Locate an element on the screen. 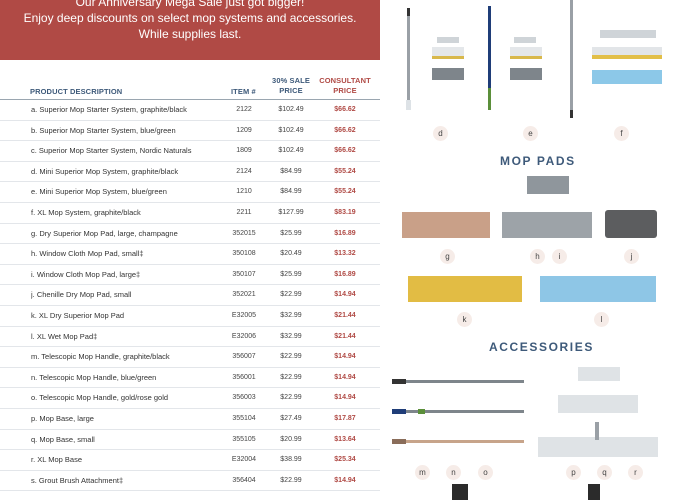 The height and width of the screenshot is (500, 700). label-e: e is located at coordinates (530, 133).